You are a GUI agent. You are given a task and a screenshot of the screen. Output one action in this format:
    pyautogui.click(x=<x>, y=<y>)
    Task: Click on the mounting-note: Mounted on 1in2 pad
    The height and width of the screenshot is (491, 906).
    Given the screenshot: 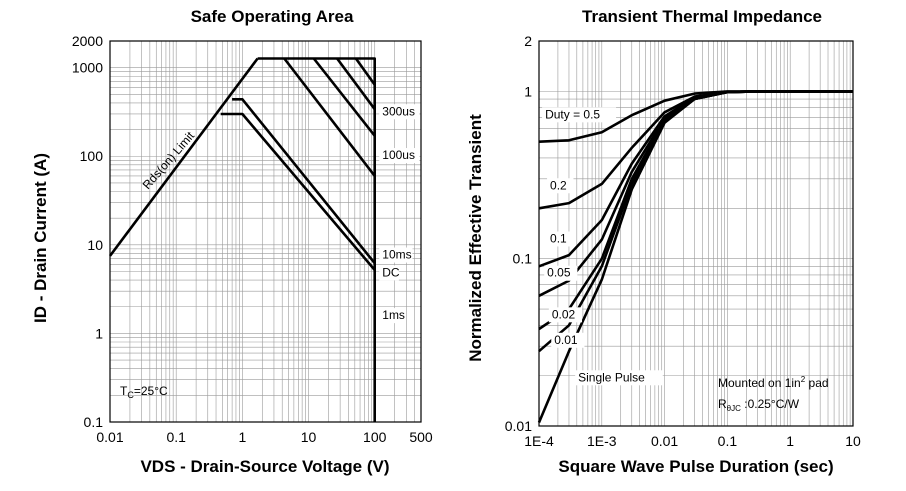 What is the action you would take?
    pyautogui.click(x=773, y=382)
    